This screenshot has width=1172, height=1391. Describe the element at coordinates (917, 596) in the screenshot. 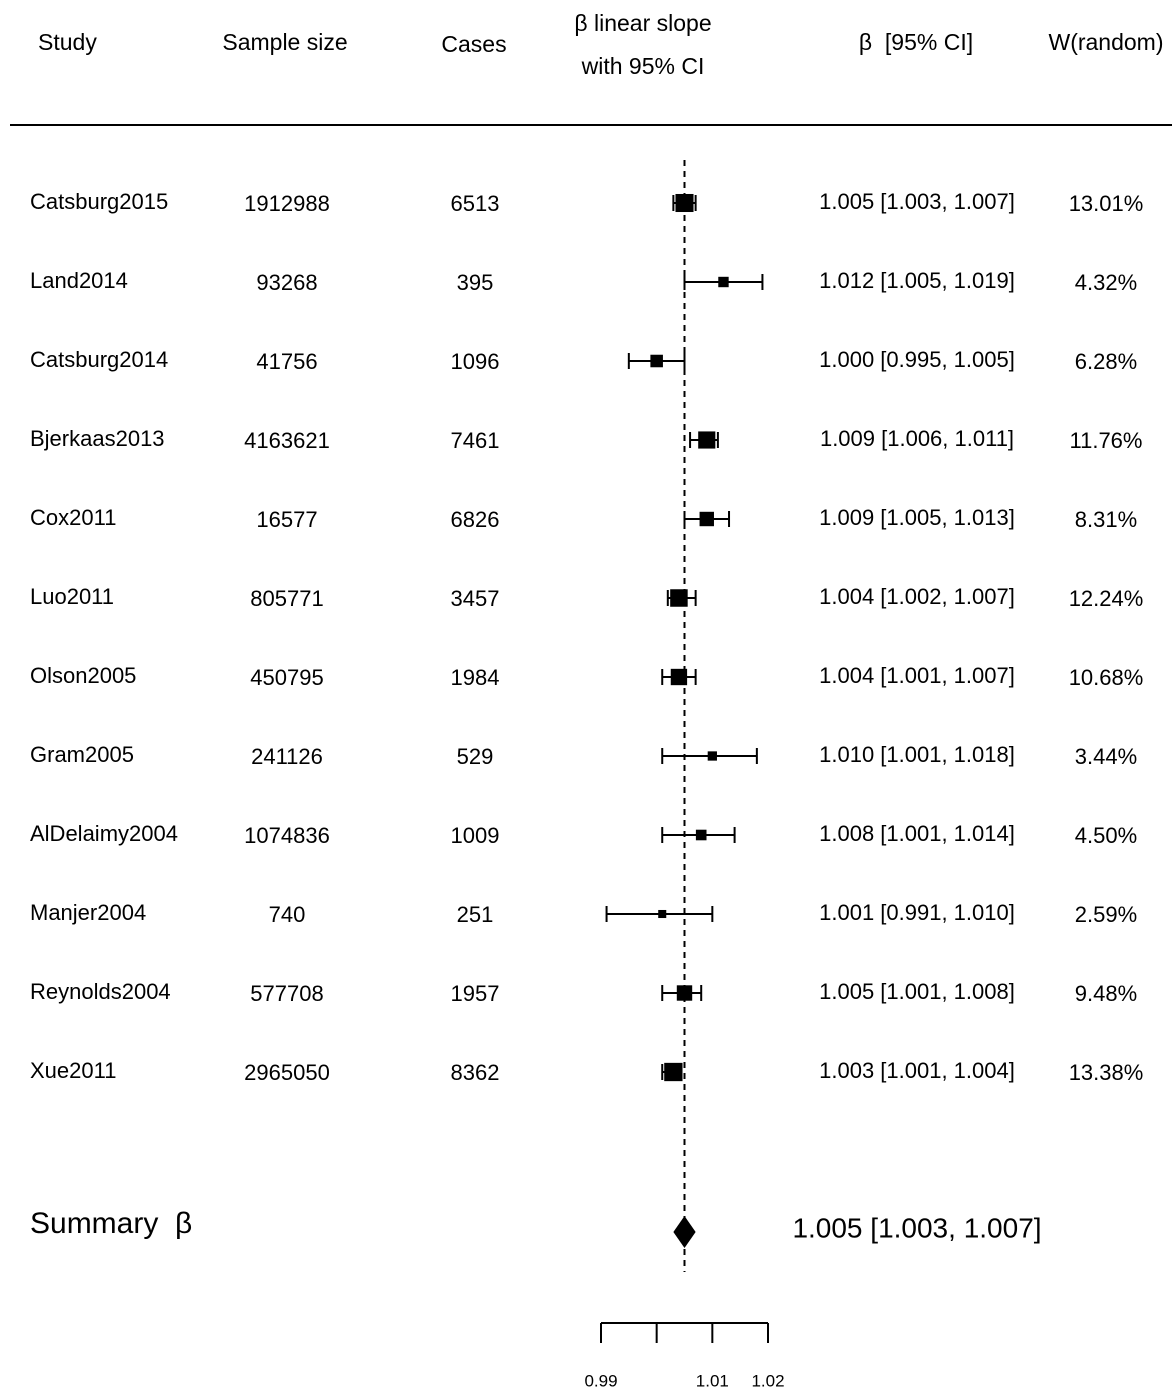

I see `ci-label: 1.004 [1.002, 1.007]` at that location.